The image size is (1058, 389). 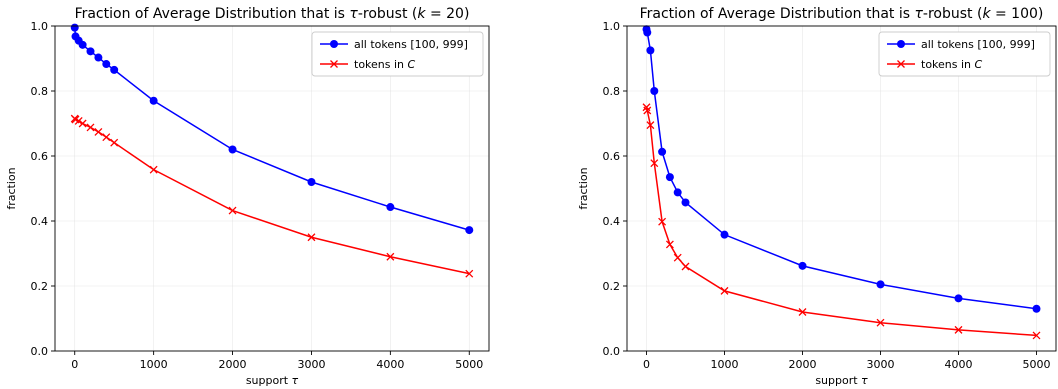 I want to click on x-axis-label: support τ, so click(x=272, y=380).